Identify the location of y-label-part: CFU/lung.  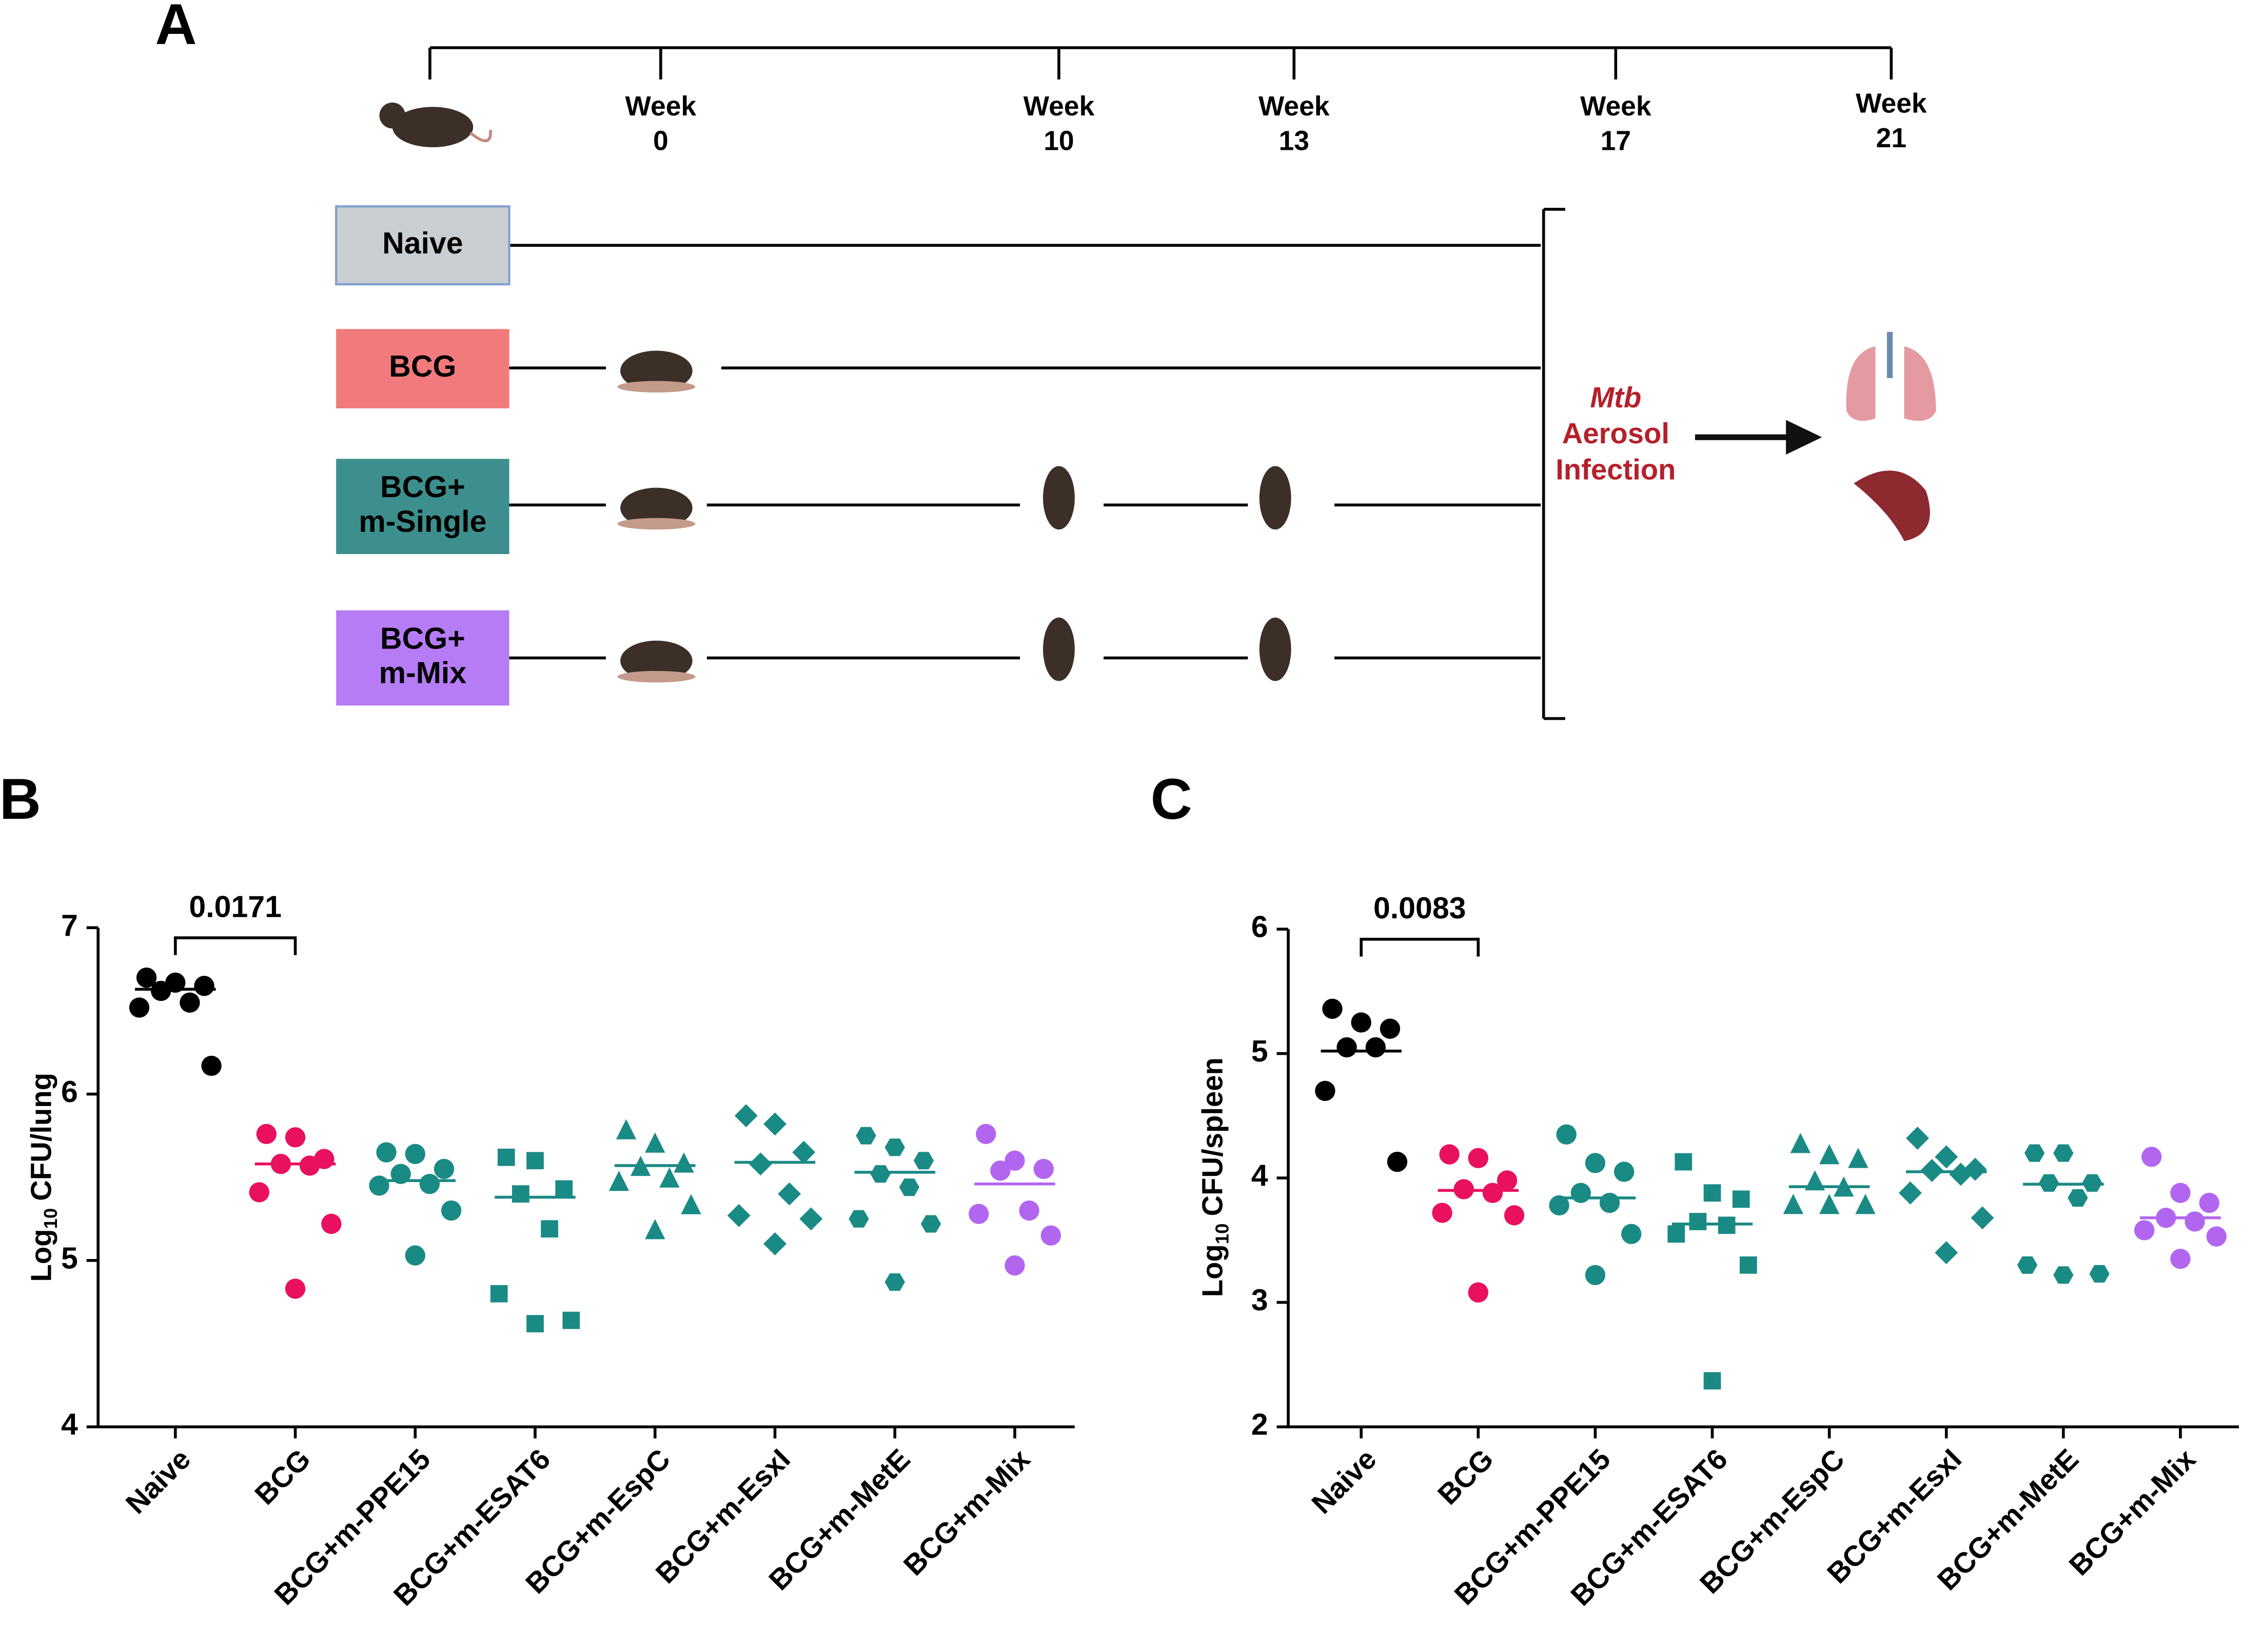
(41, 1137).